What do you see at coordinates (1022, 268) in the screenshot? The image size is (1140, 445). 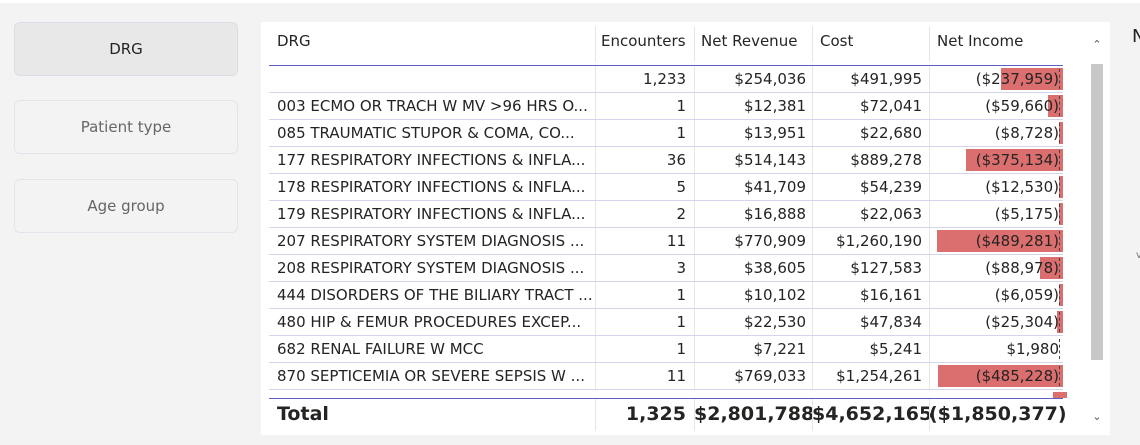 I see `net-income-value: ($88,978)` at bounding box center [1022, 268].